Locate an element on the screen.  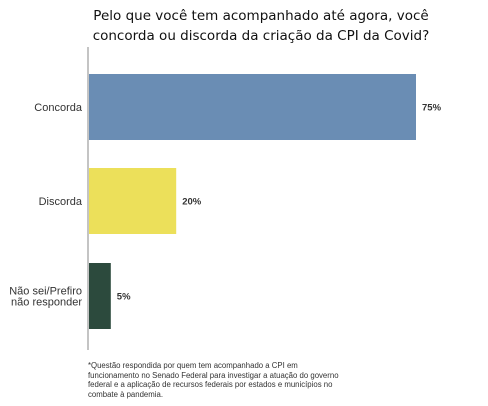
category-label-line: Concorda is located at coordinates (58, 108).